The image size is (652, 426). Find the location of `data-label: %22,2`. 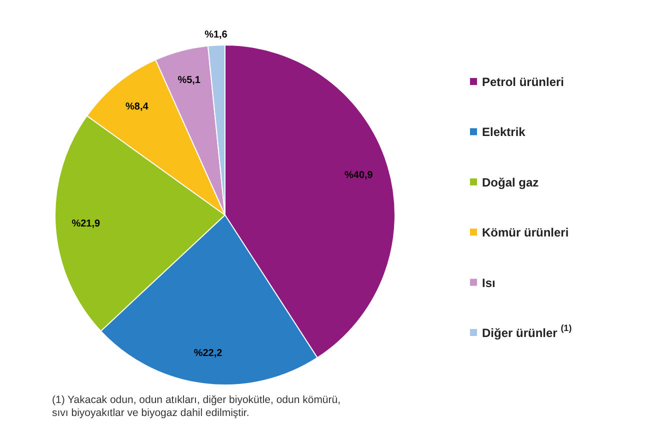

data-label: %22,2 is located at coordinates (208, 353).